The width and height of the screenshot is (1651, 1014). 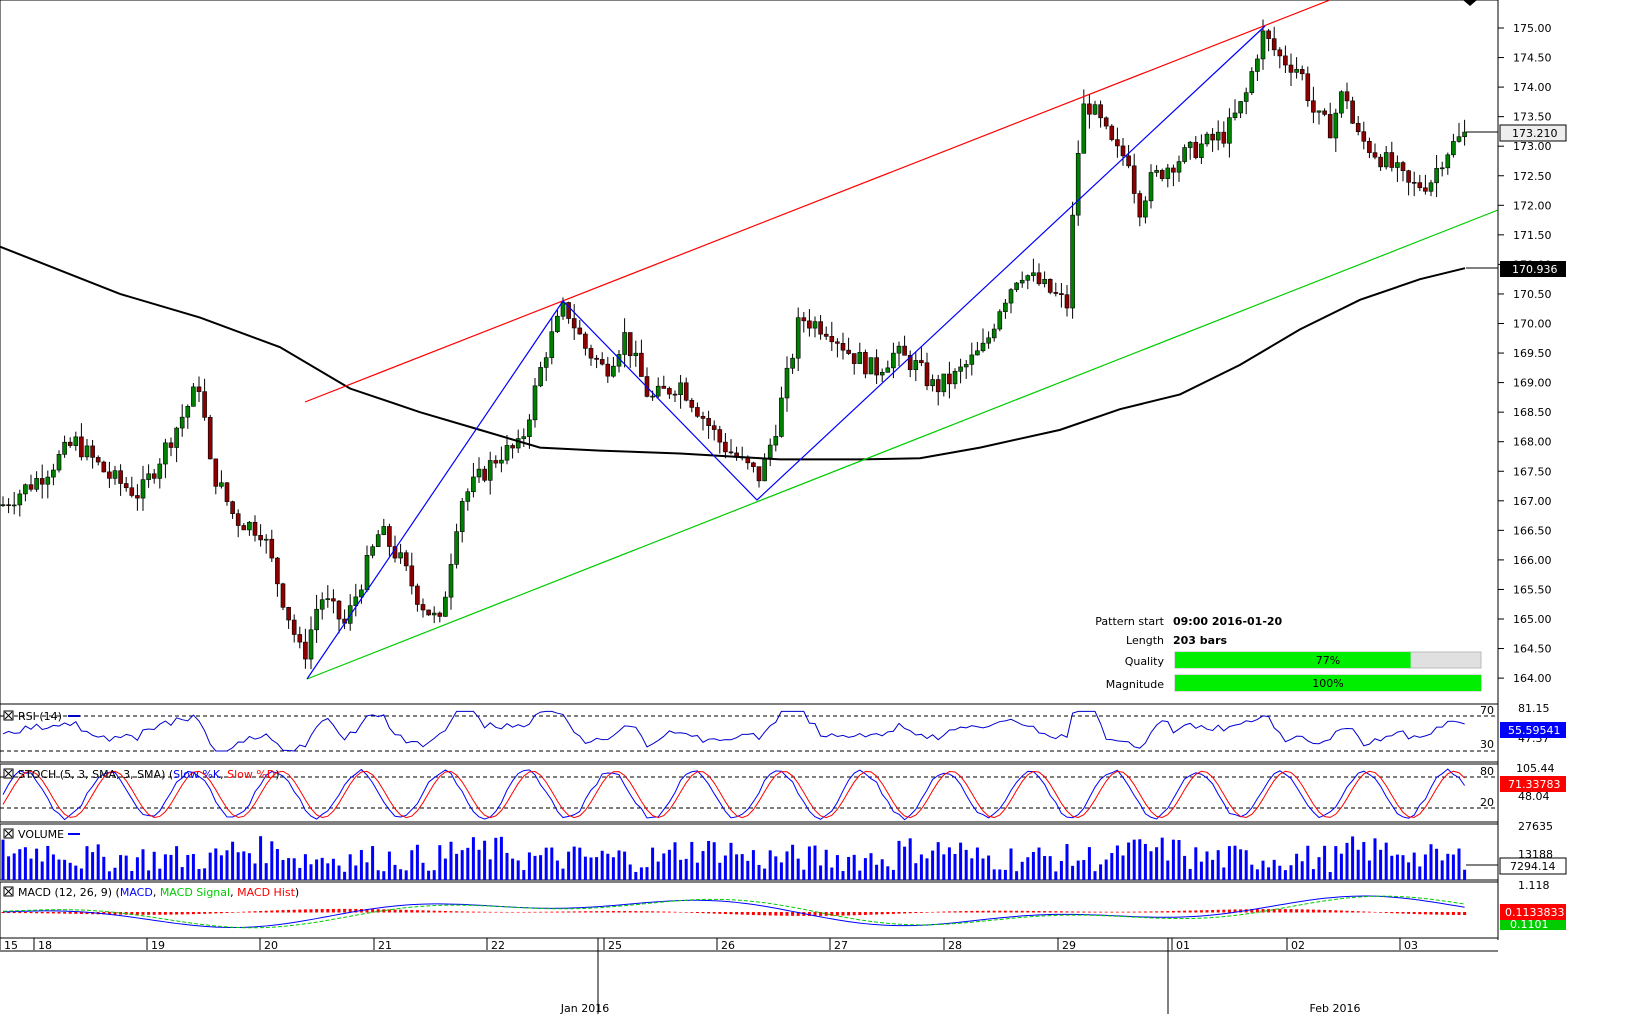 I want to click on volume-value: 7294.14, so click(x=1533, y=866).